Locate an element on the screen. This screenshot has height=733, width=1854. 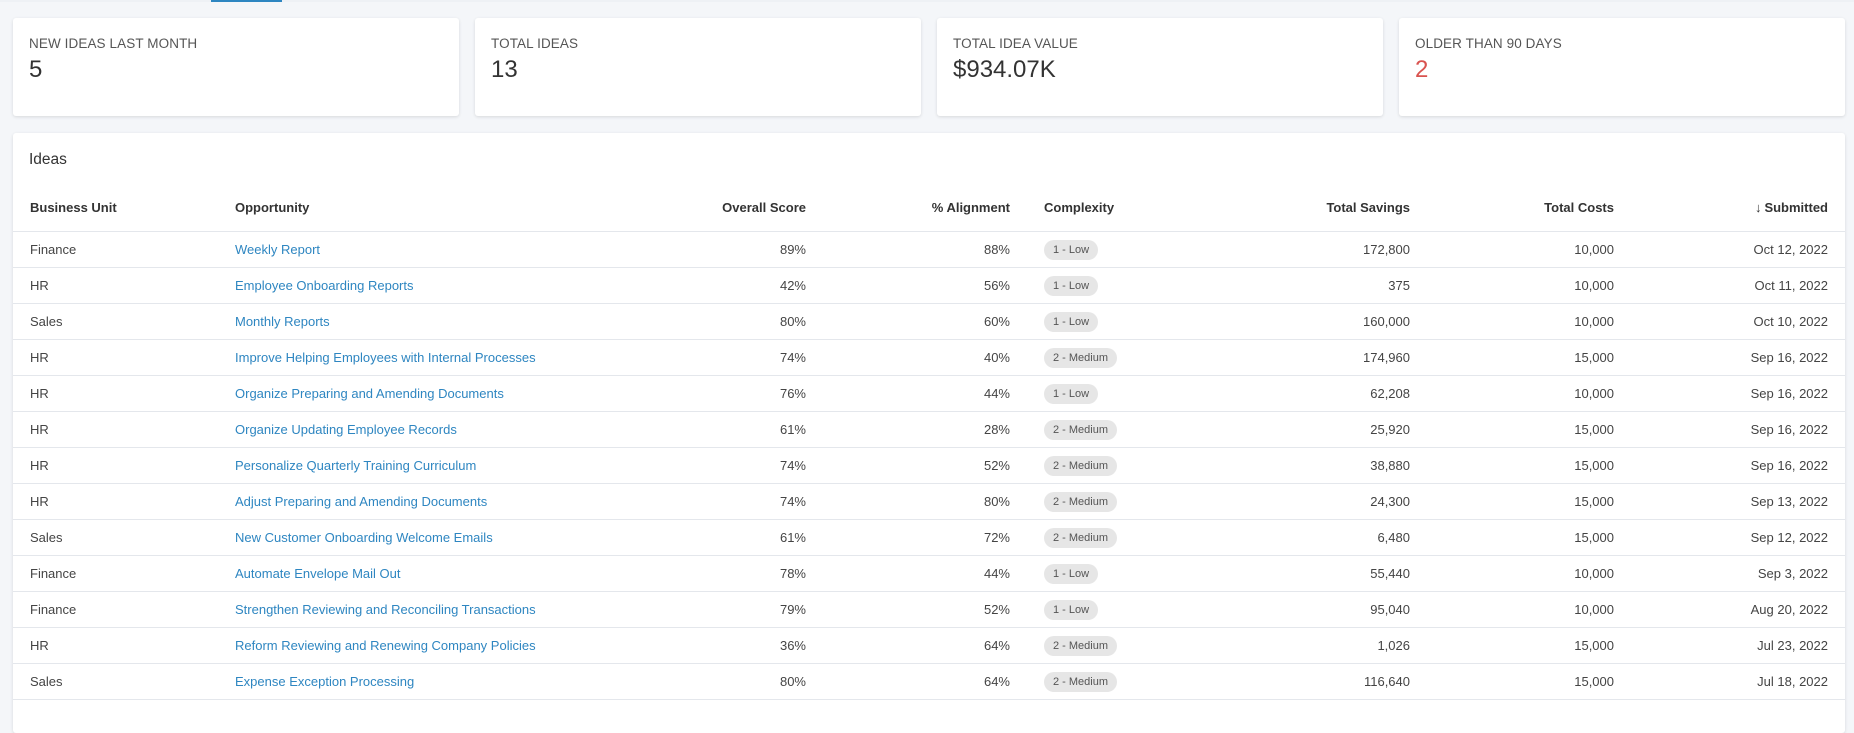
cell-total-savings: 62,208 is located at coordinates (1307, 393).